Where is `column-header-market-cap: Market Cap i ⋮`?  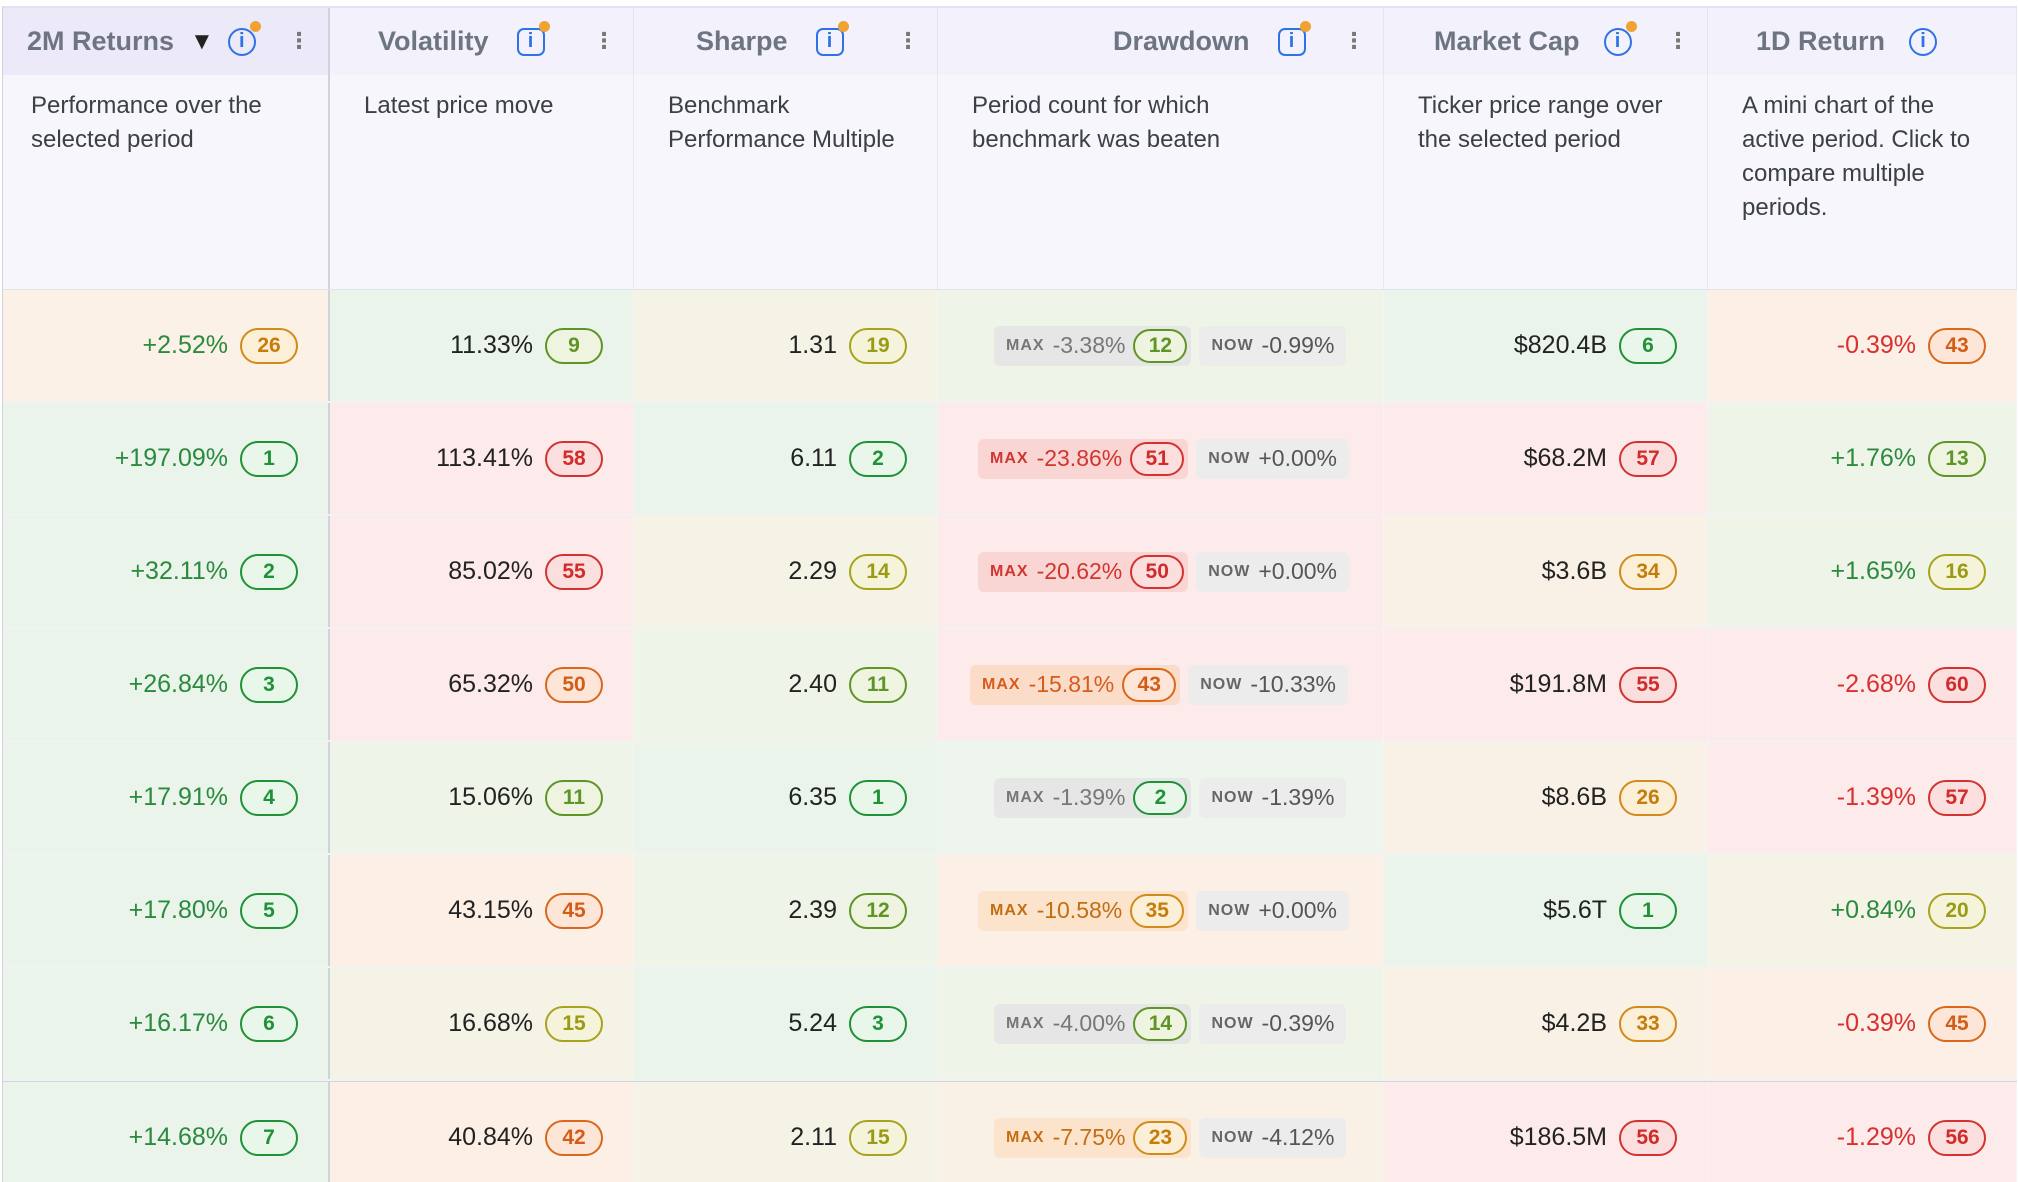
column-header-market-cap: Market Cap i ⋮ is located at coordinates (1546, 41).